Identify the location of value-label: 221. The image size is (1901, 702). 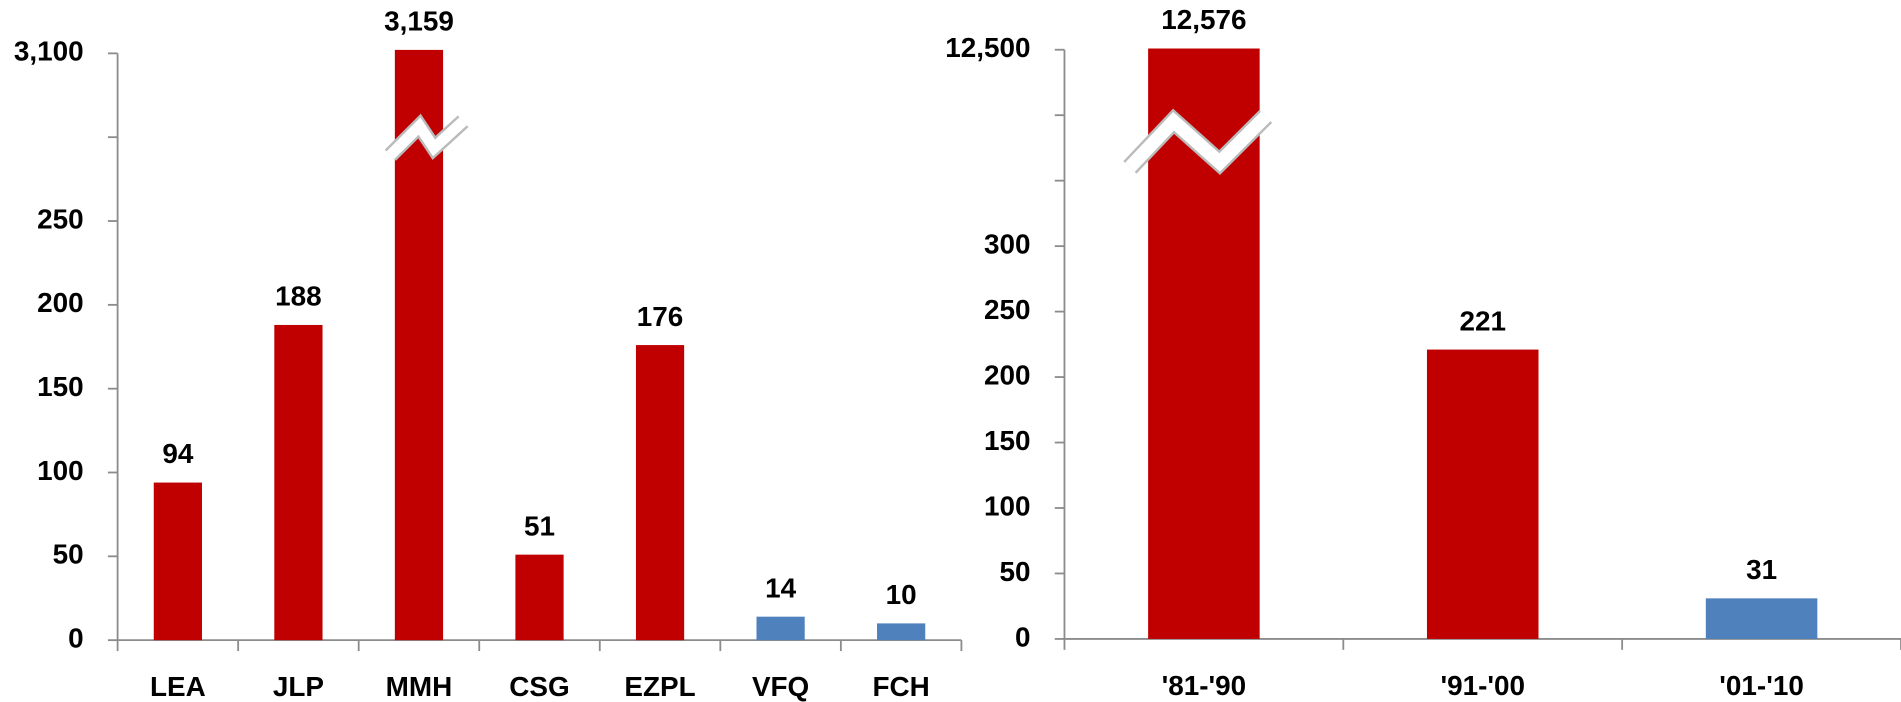
(1482, 320).